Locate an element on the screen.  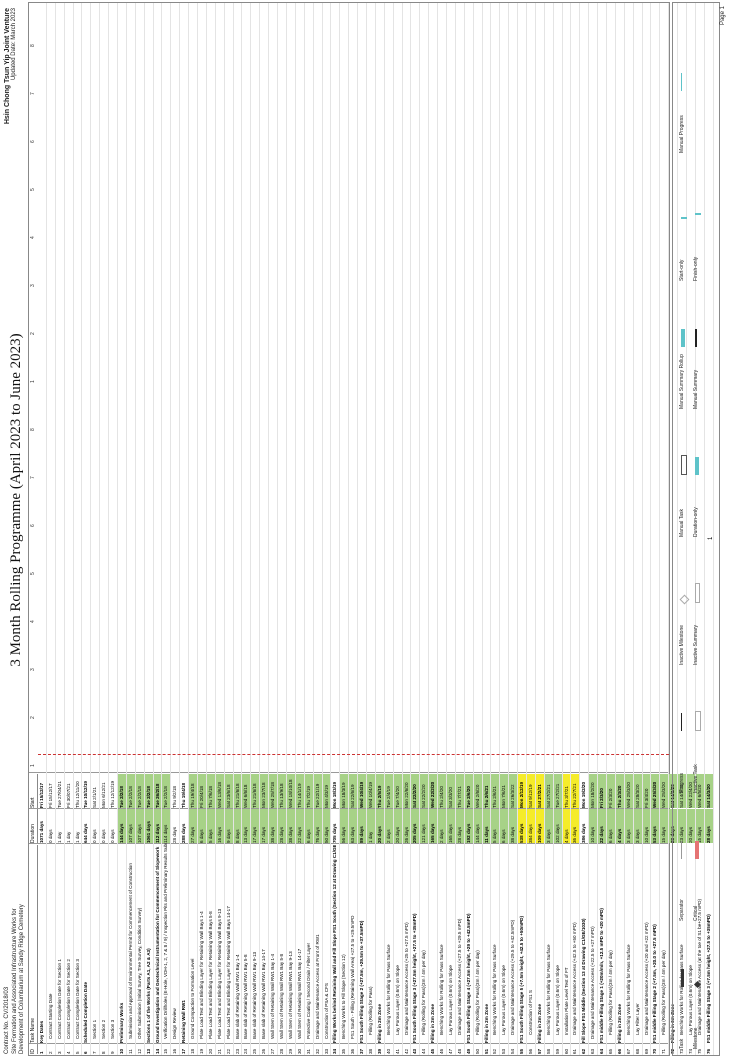
row-start: Mon 7/6/21 is located at coordinates (504, 791).